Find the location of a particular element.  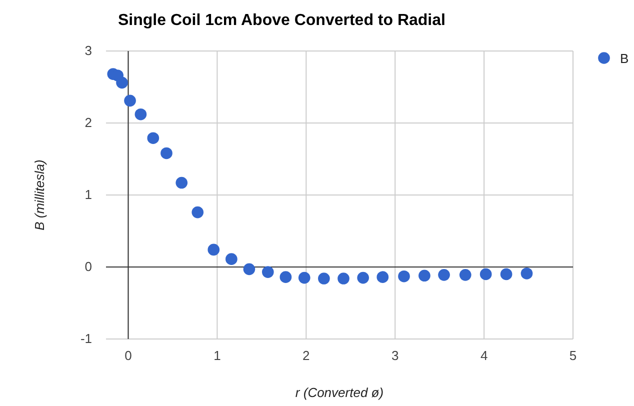

y-tick-label: 0 is located at coordinates (88, 266).